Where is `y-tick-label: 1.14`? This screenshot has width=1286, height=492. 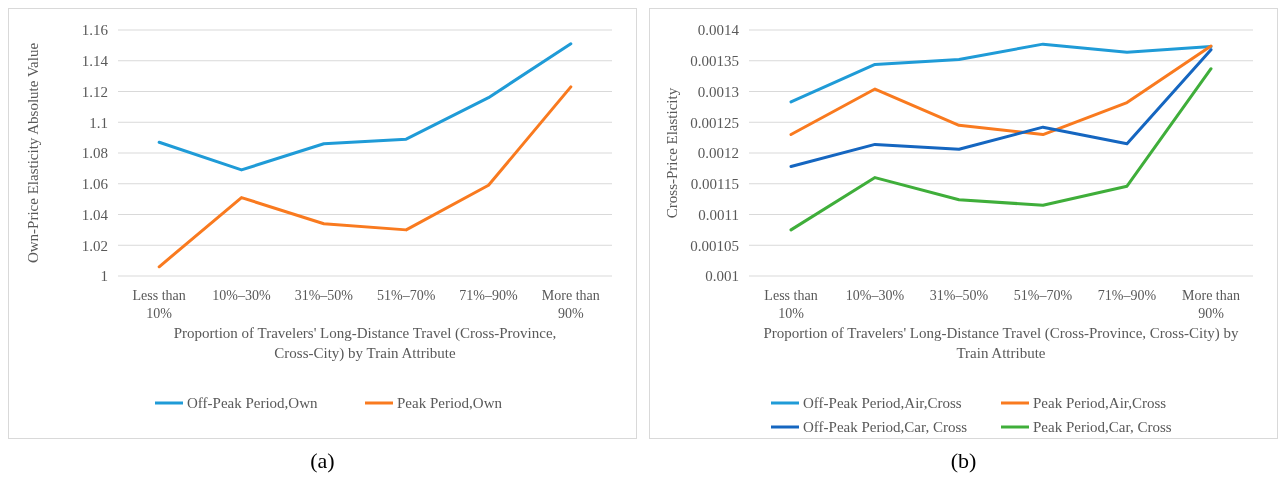
y-tick-label: 1.14 is located at coordinates (95, 61).